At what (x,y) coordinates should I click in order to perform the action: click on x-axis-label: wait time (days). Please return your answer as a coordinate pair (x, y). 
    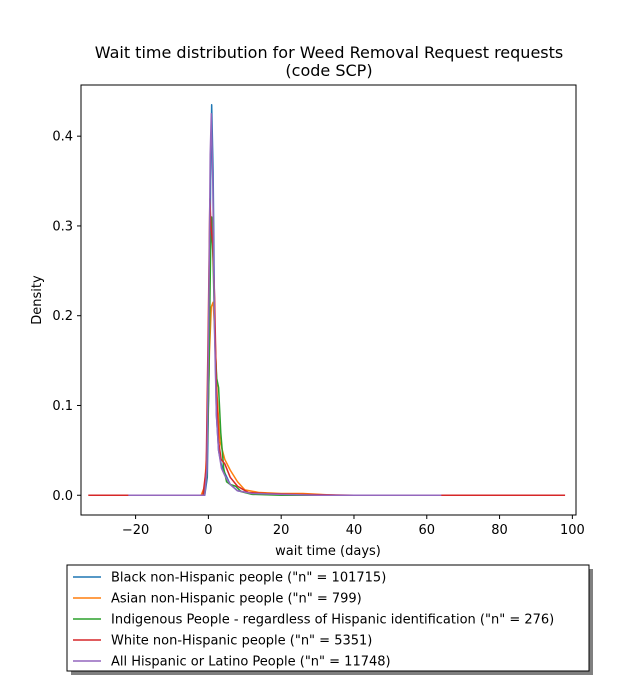
    Looking at the image, I should click on (328, 551).